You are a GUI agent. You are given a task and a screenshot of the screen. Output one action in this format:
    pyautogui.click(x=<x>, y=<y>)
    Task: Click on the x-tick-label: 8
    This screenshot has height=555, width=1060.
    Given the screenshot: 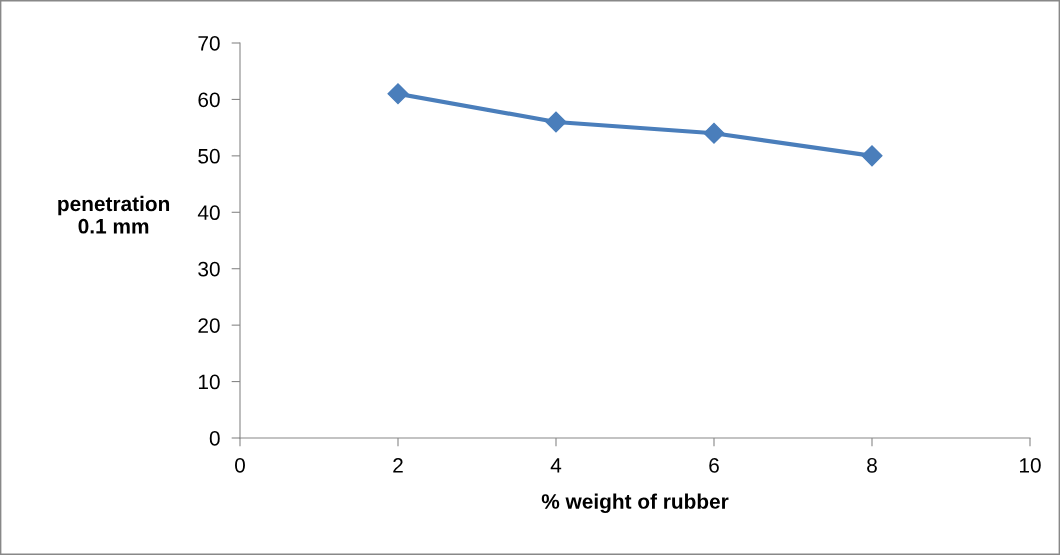 What is the action you would take?
    pyautogui.click(x=872, y=465)
    